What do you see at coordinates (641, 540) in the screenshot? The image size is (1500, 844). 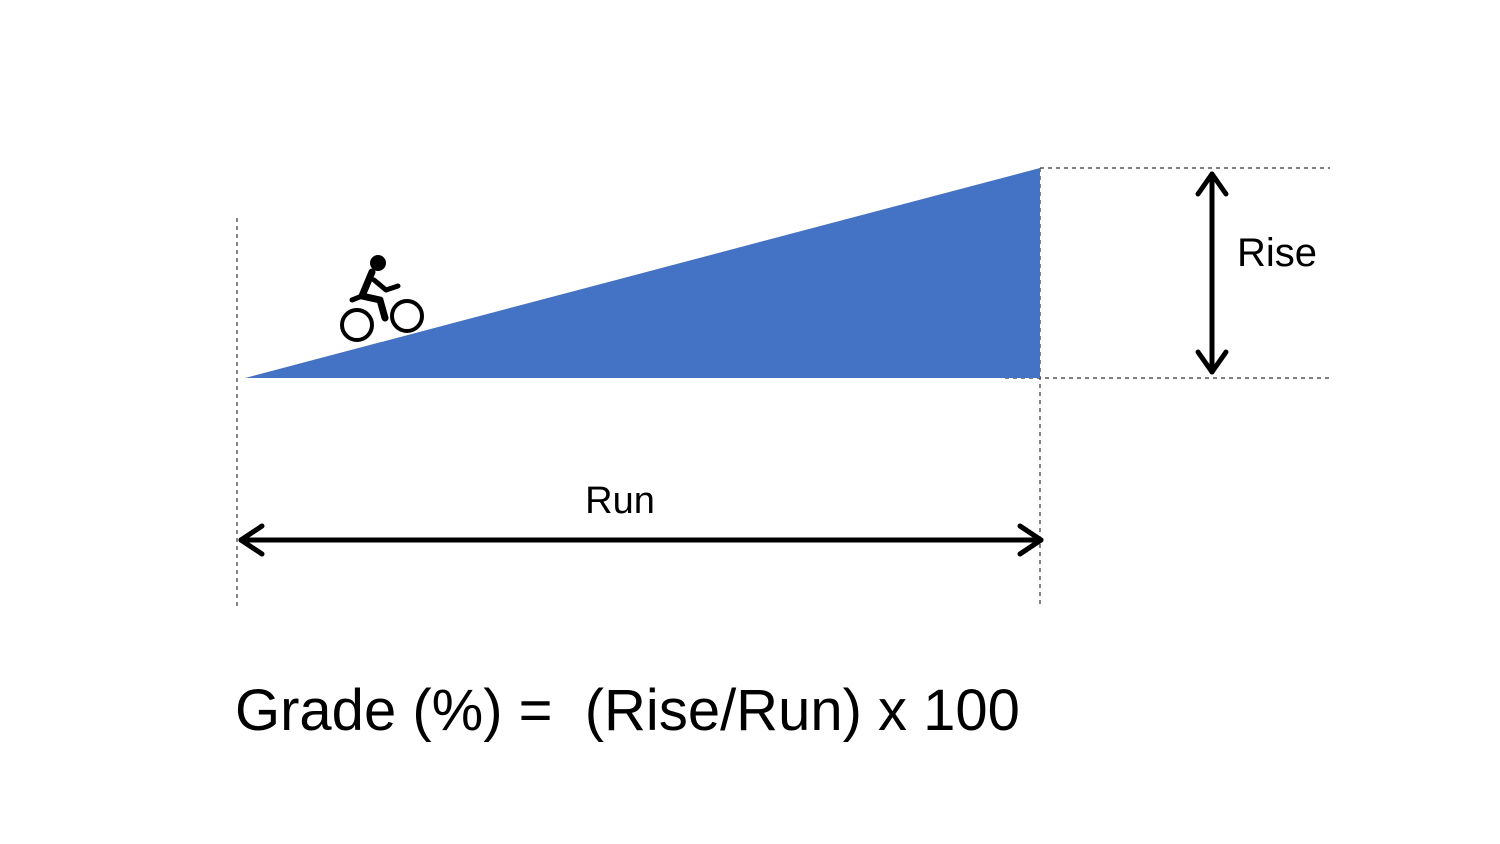 I see `run-arrow` at bounding box center [641, 540].